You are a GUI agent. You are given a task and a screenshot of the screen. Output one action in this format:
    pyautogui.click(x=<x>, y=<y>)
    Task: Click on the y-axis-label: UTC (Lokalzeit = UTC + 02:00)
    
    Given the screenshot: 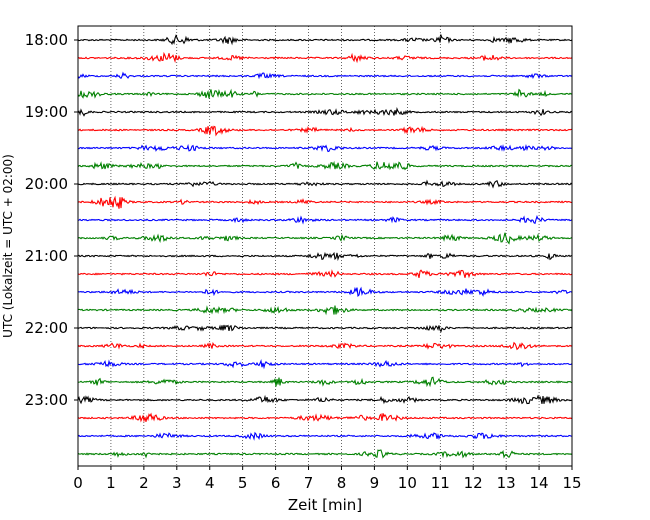 What is the action you would take?
    pyautogui.click(x=8, y=246)
    